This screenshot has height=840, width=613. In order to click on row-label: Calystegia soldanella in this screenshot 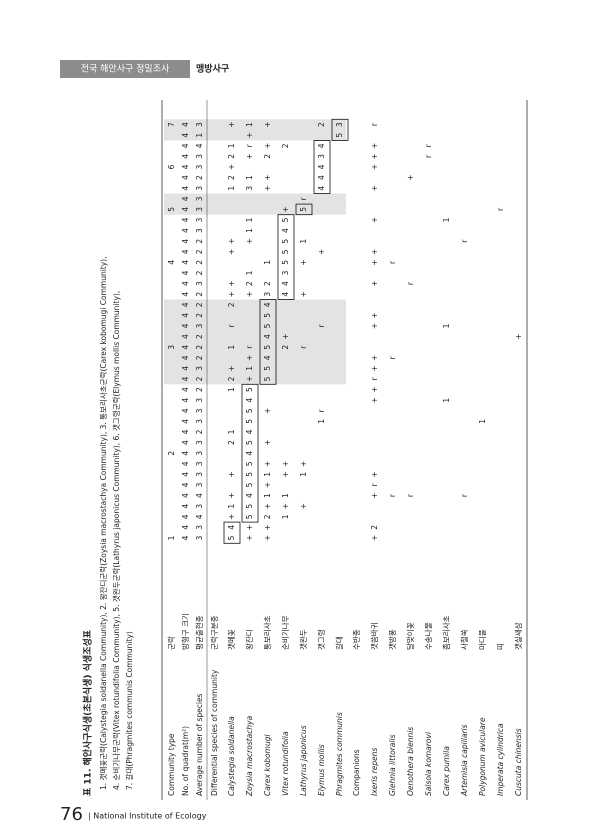, I will do `click(231, 756)`.